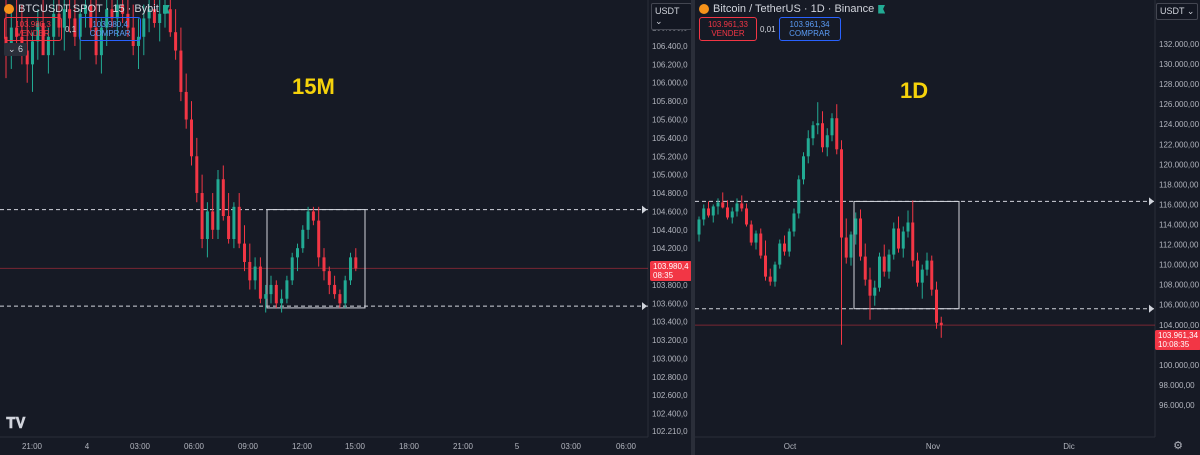  What do you see at coordinates (1179, 164) in the screenshot?
I see `y-tick-label: 120.000,00` at bounding box center [1179, 164].